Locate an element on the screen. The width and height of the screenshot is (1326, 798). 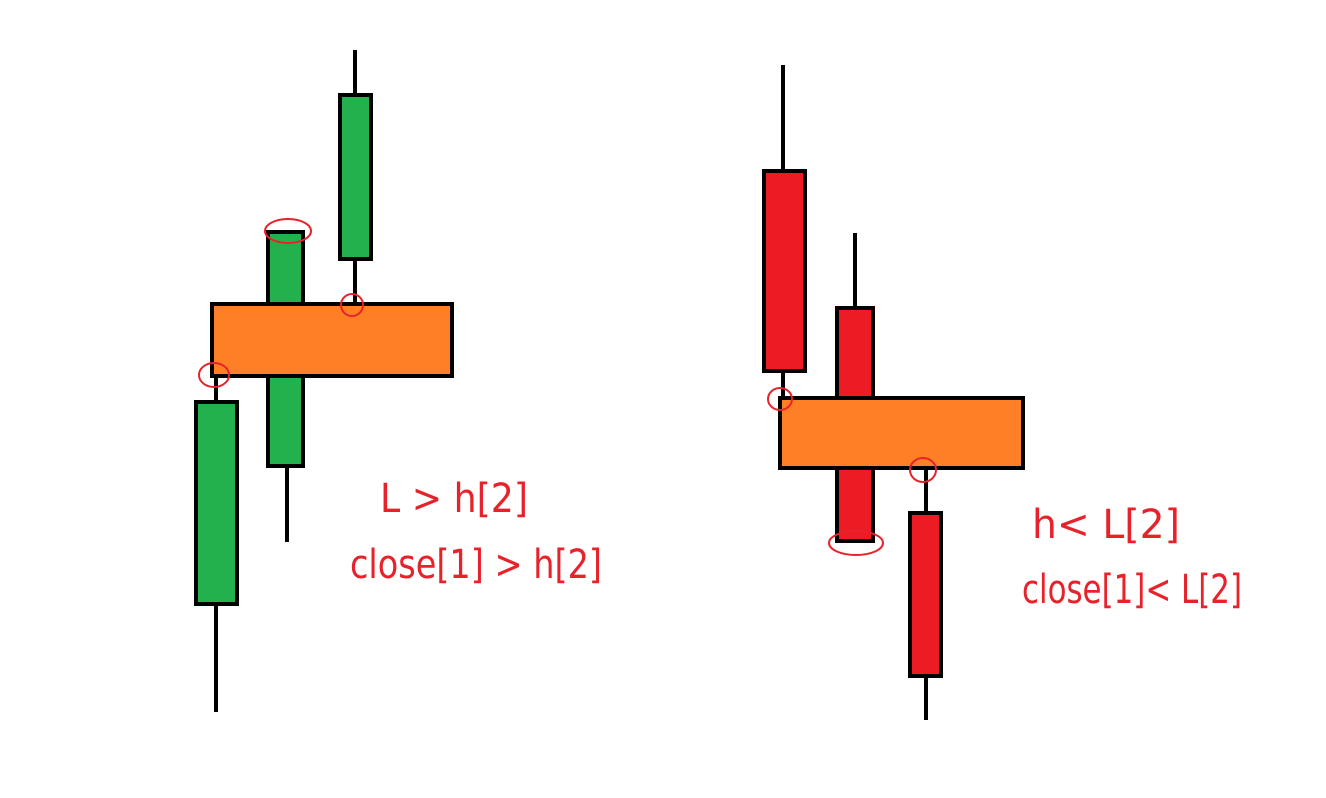
bull-gap-zone is located at coordinates (332, 340).